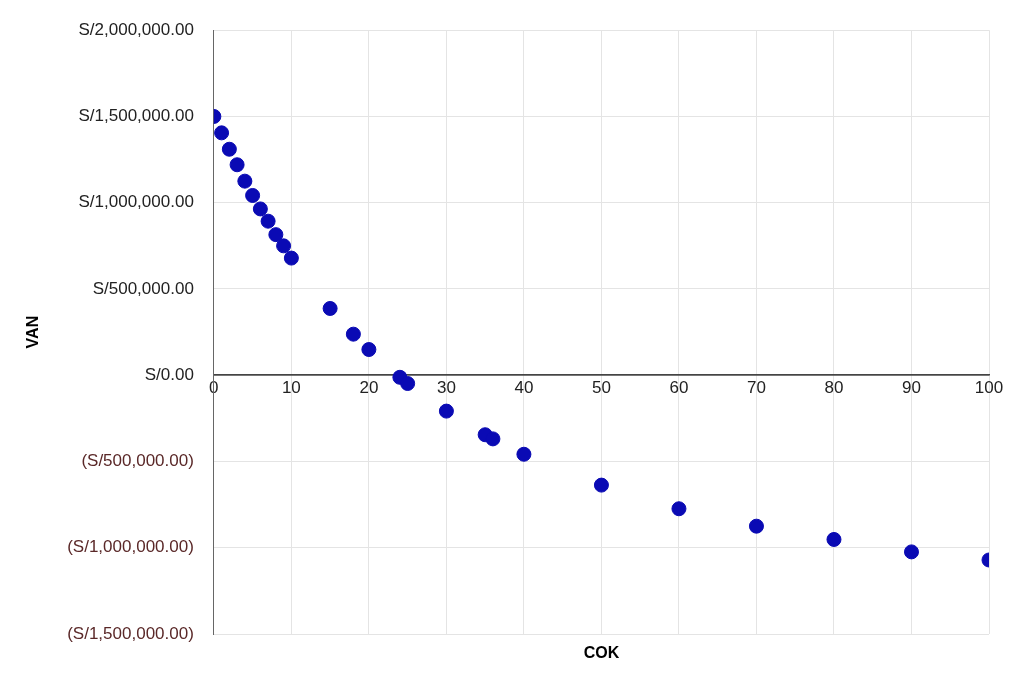  I want to click on x-tick-label: 70, so click(756, 388).